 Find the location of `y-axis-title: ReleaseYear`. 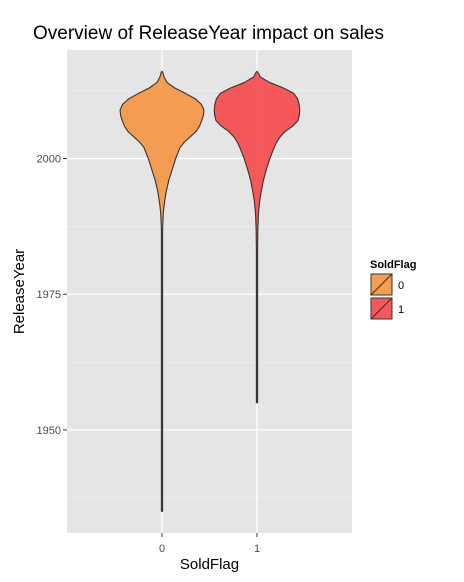

y-axis-title: ReleaseYear is located at coordinates (19, 291).